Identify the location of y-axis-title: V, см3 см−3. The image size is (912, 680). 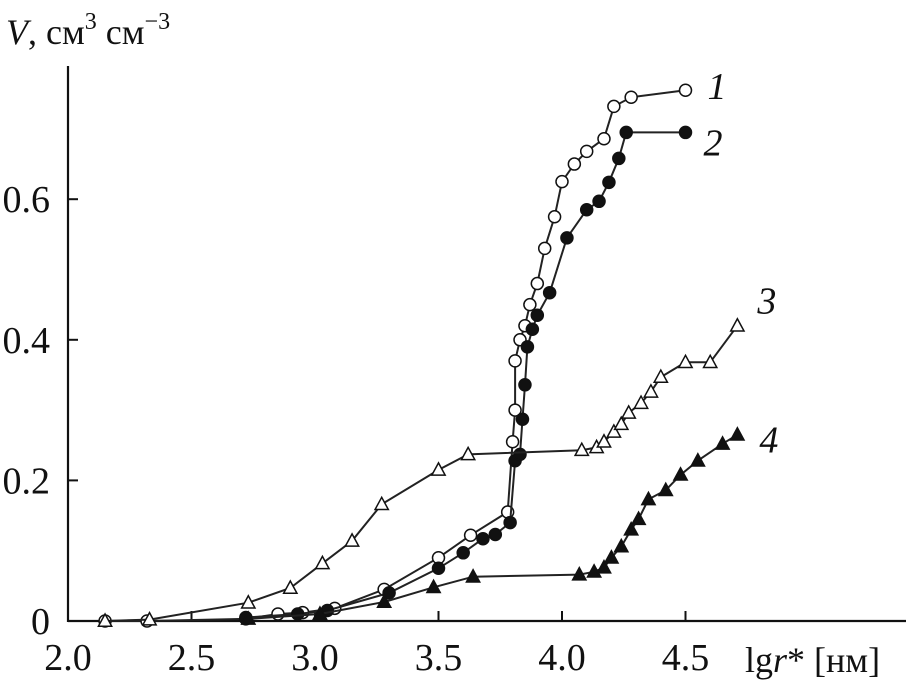
(88, 30).